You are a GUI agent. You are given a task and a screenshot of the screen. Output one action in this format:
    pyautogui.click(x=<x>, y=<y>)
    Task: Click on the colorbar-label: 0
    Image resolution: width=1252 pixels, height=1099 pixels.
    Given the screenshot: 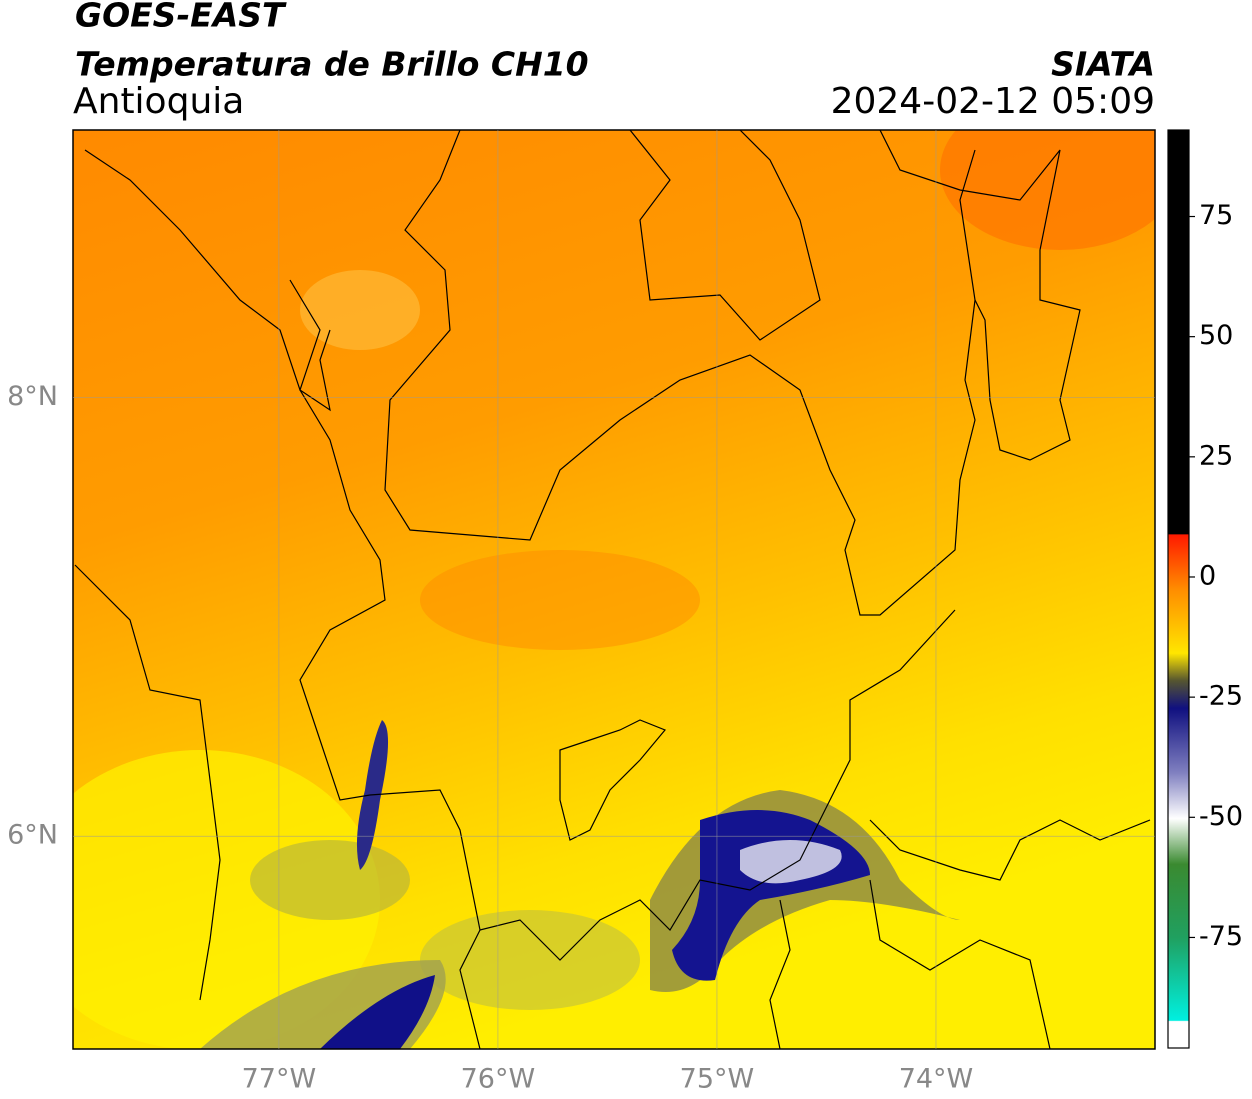 What is the action you would take?
    pyautogui.click(x=1207, y=575)
    